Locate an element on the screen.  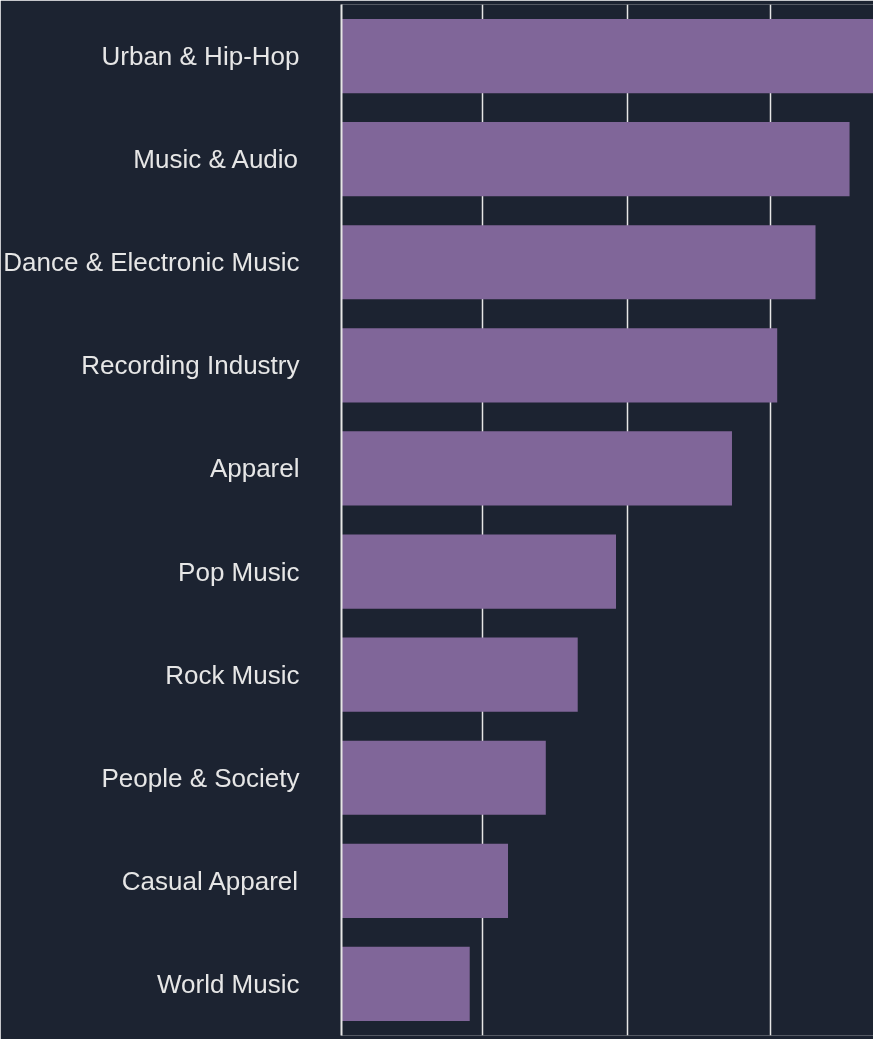
y-tick-label: Apparel is located at coordinates (254, 468).